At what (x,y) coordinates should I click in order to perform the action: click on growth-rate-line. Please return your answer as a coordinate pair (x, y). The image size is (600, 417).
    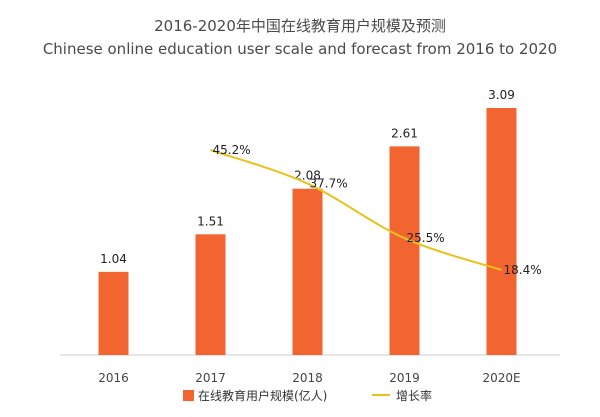
    Looking at the image, I should click on (356, 210).